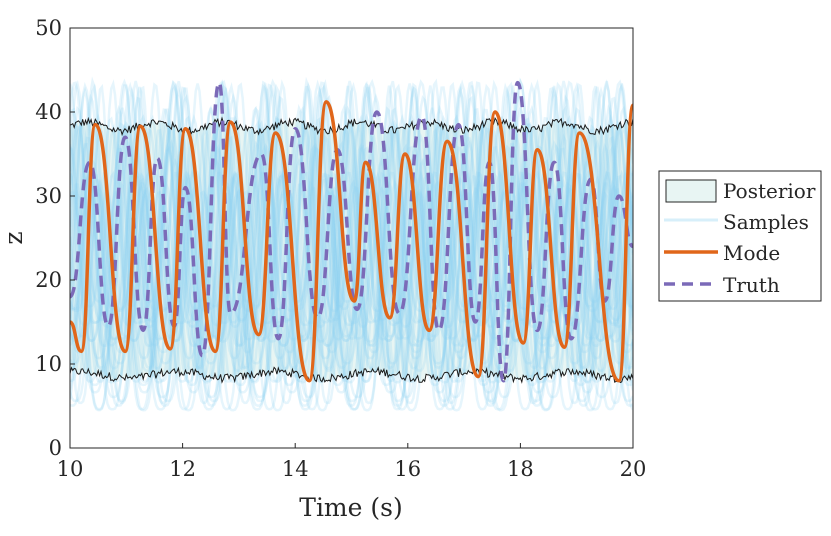  I want to click on legend-label-posterior: Posterior, so click(769, 191).